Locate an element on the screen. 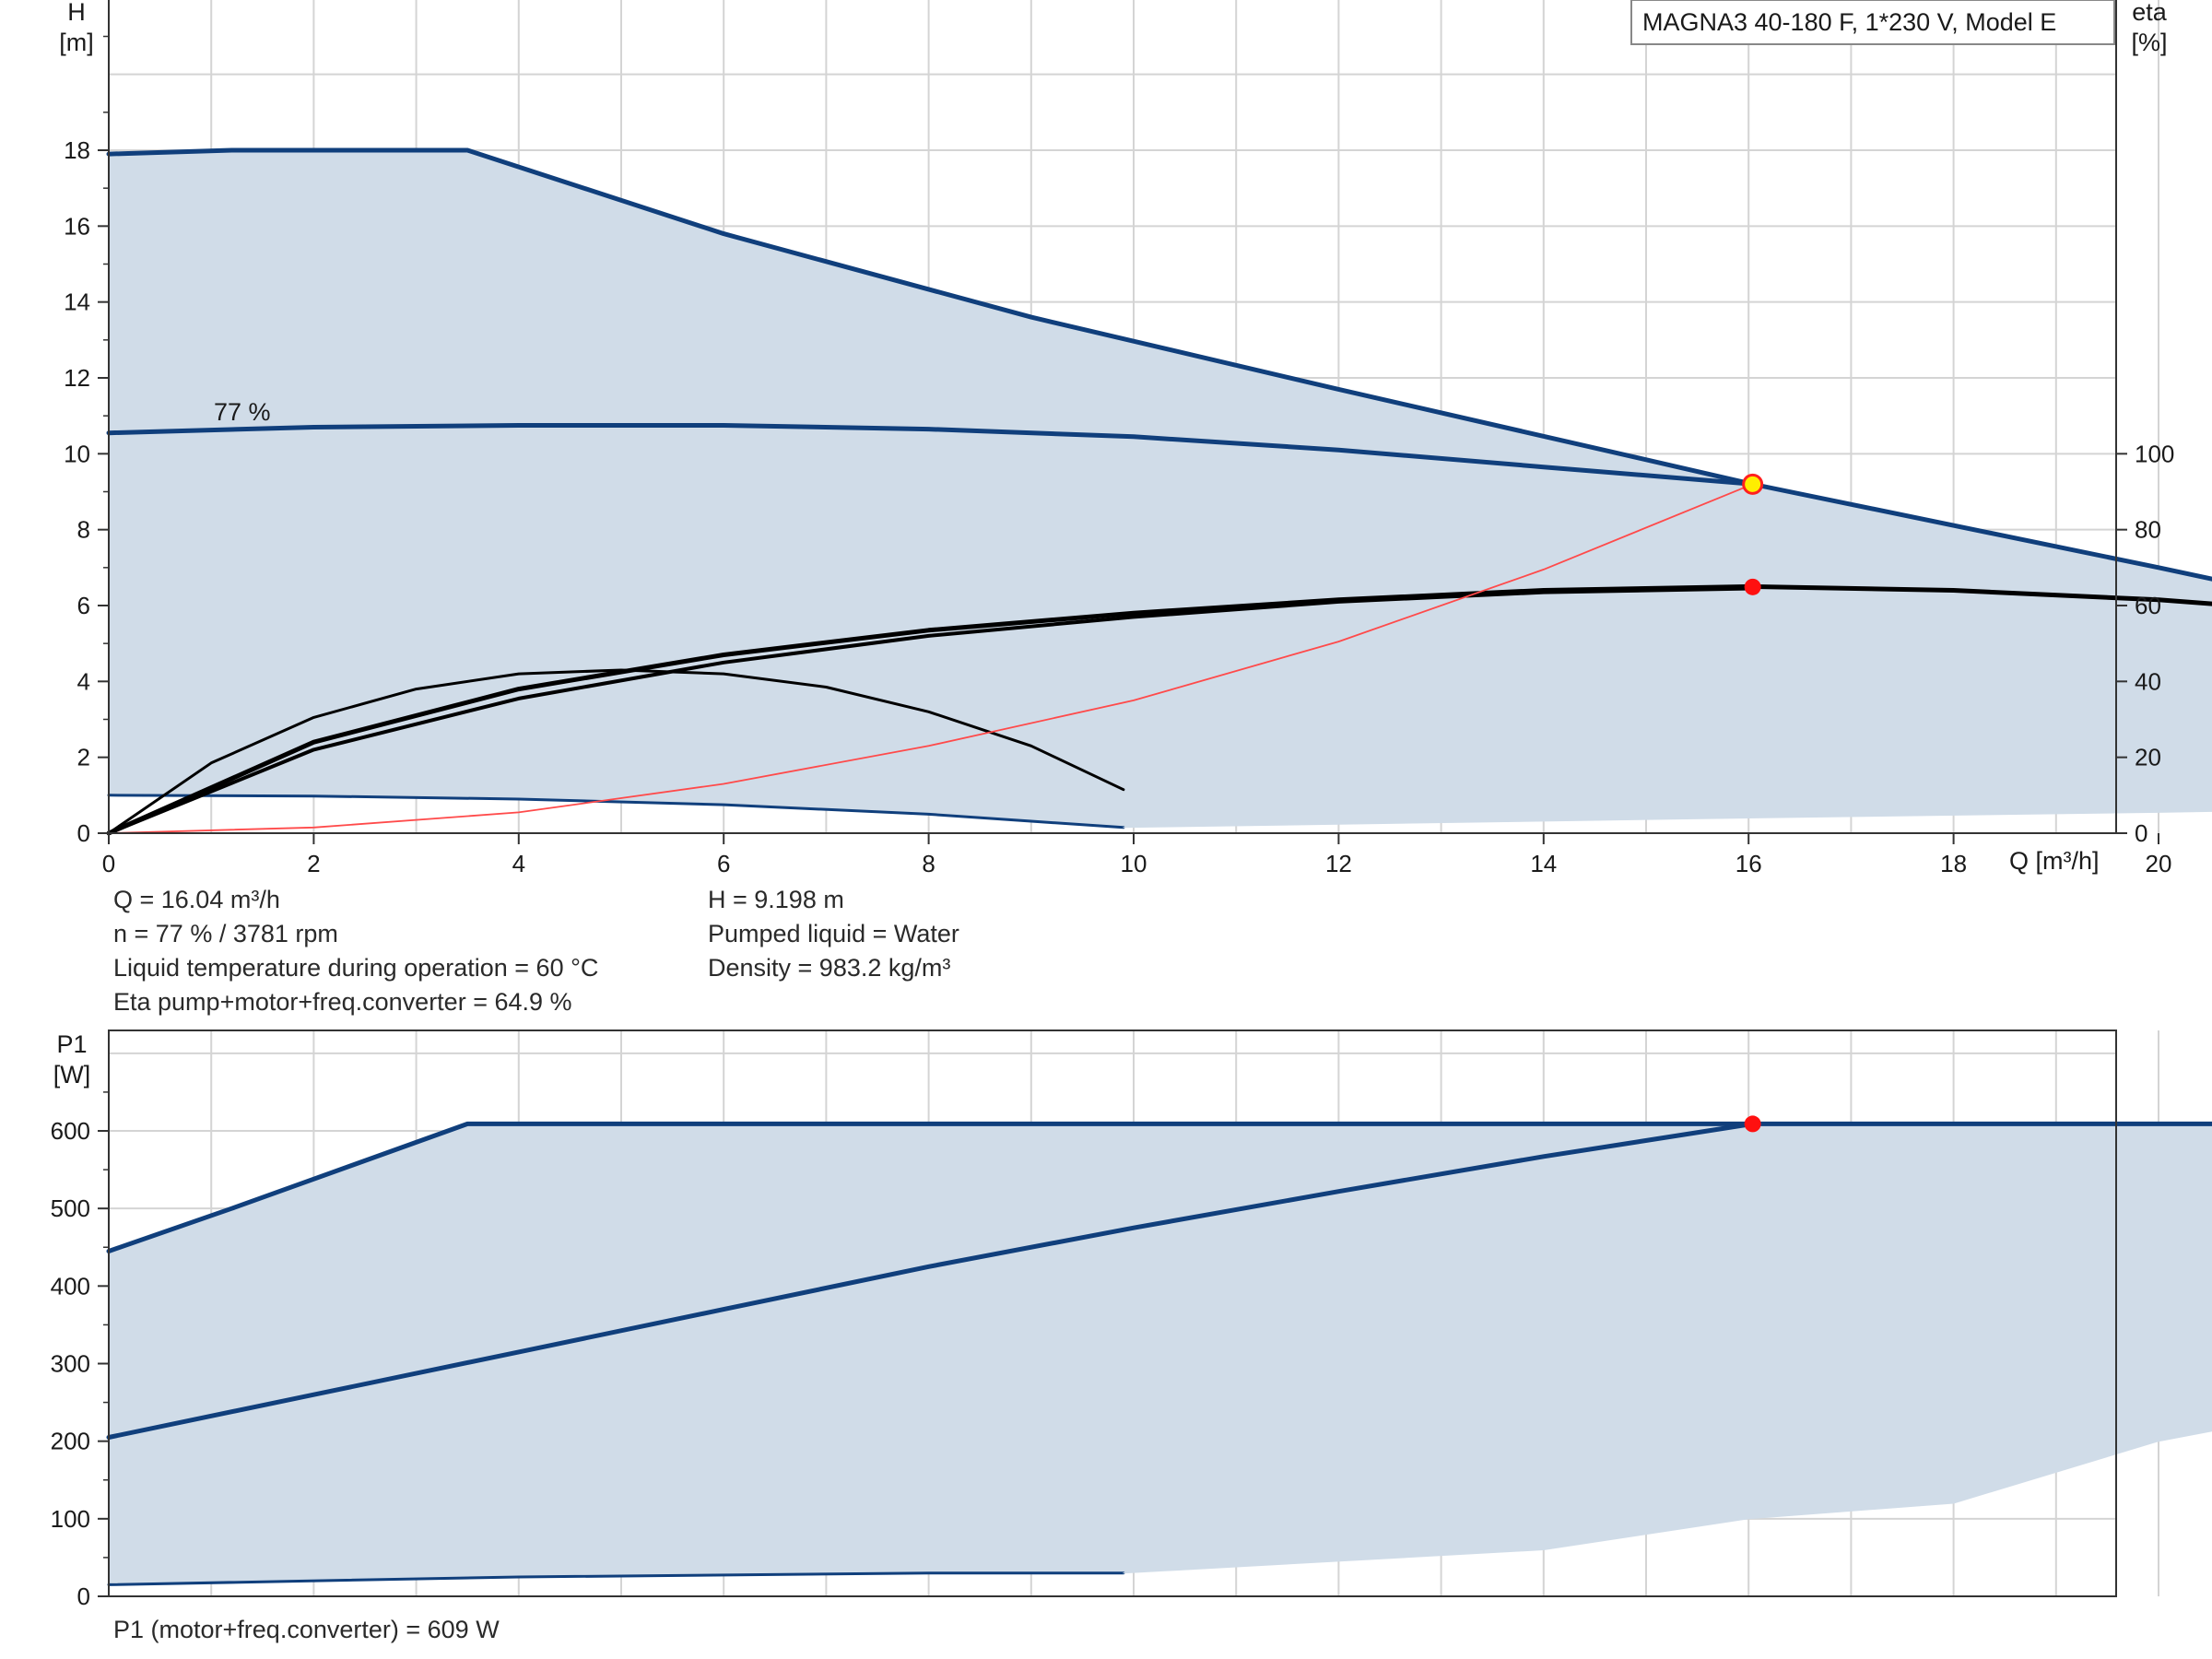  power-y-tick-label: 0 is located at coordinates (83, 1596).